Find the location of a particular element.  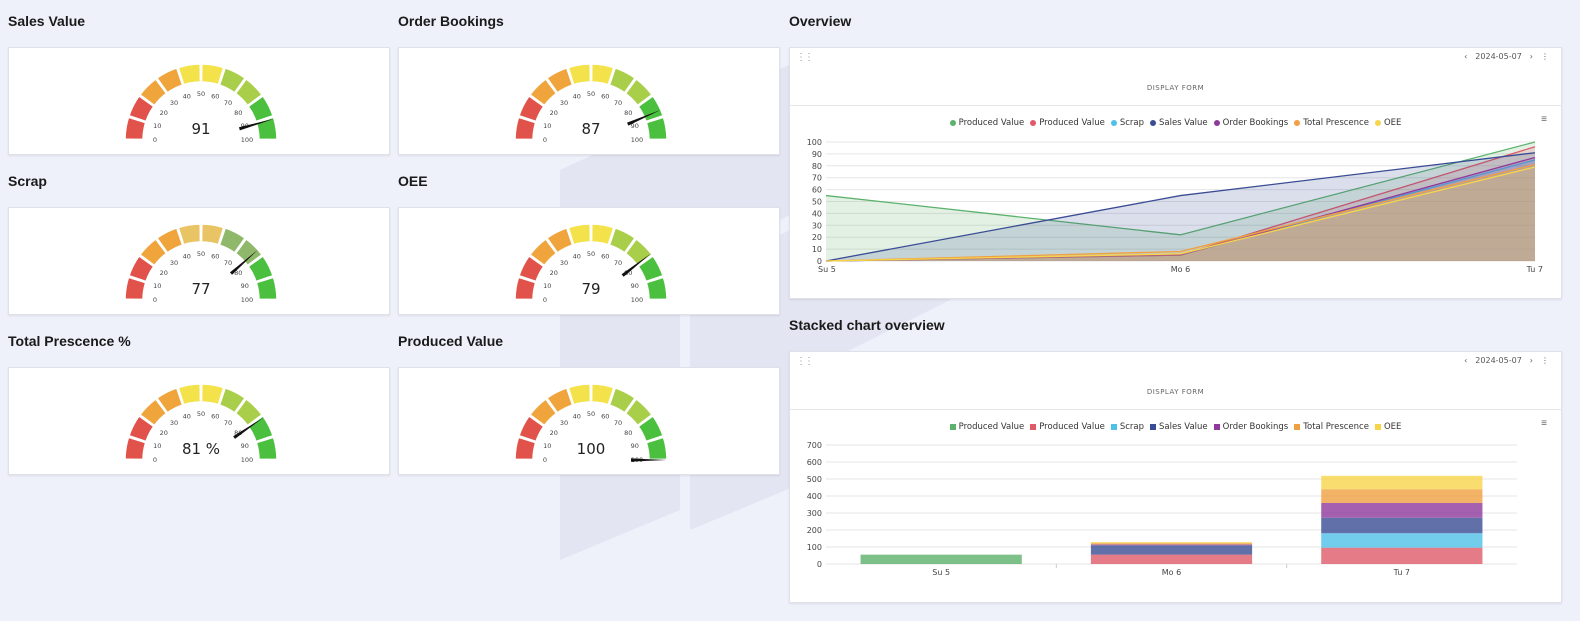

x-tick-label: Mo 6 is located at coordinates (1180, 269).